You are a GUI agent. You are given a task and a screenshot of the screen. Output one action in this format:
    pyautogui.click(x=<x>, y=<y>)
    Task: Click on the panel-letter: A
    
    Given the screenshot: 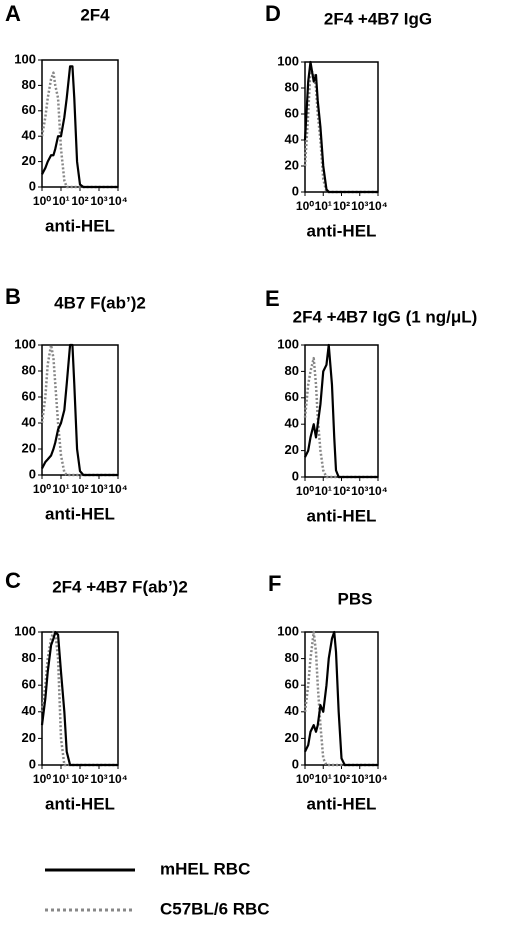 What is the action you would take?
    pyautogui.click(x=13, y=13)
    